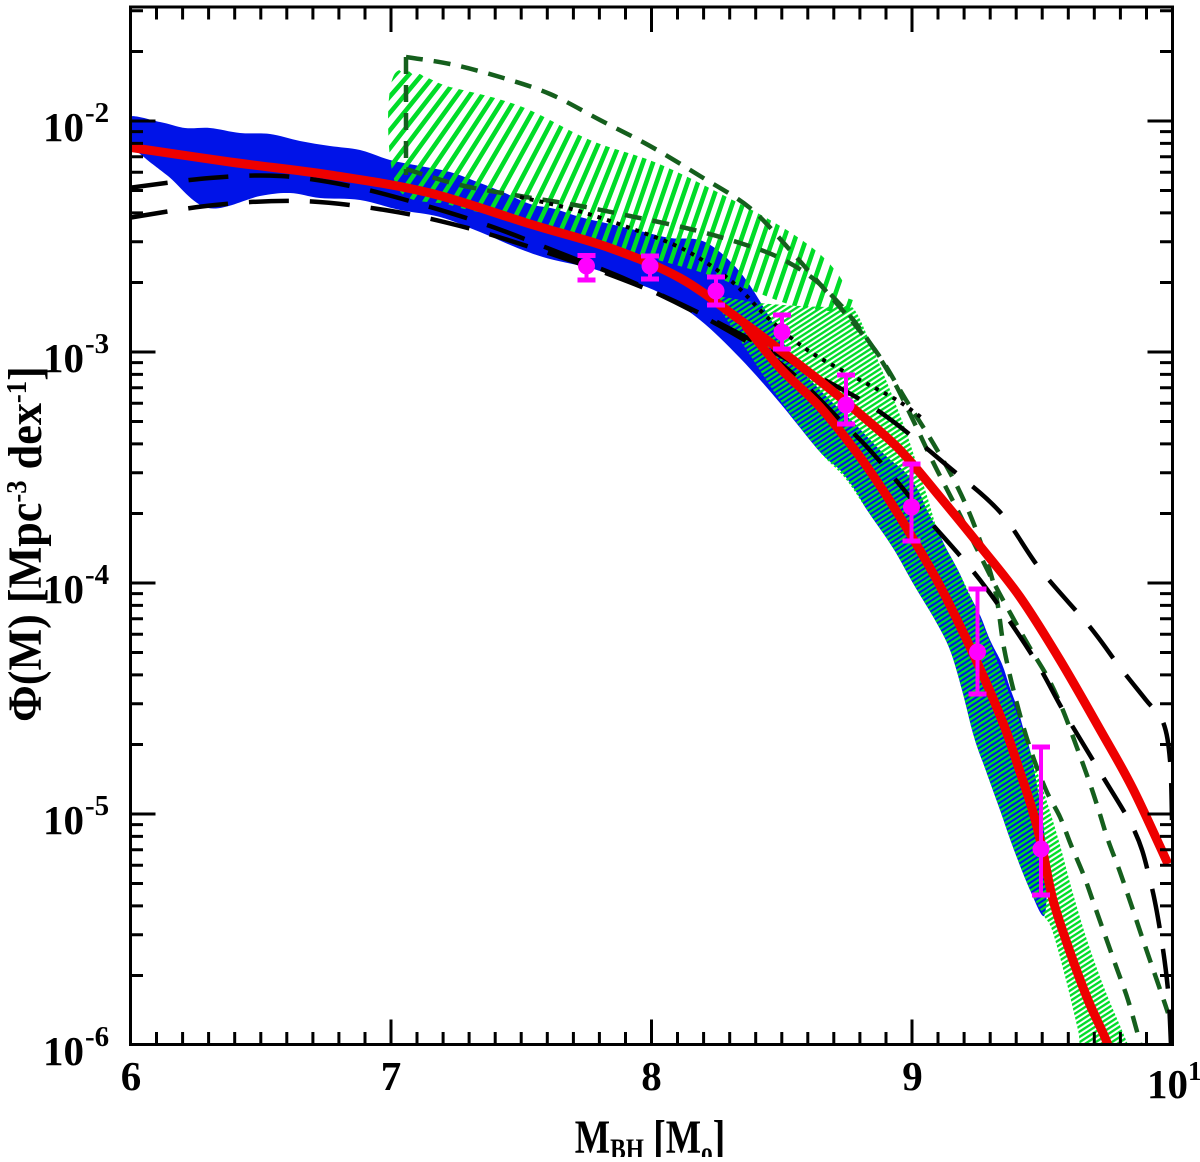  What do you see at coordinates (97, 113) in the screenshot?
I see `svg-text: -2` at bounding box center [97, 113].